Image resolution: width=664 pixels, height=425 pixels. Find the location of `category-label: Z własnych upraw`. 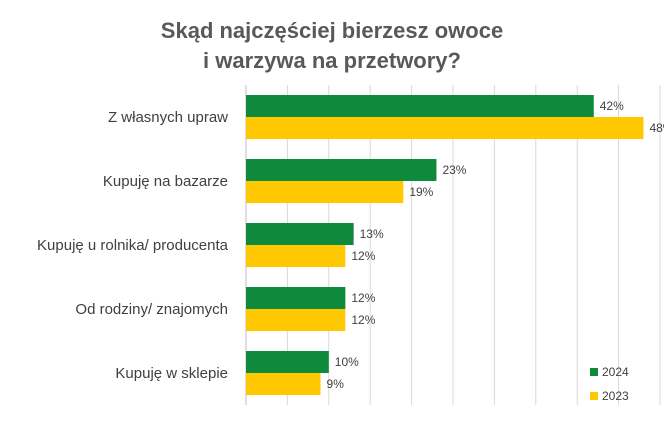

category-label: Z własnych upraw is located at coordinates (168, 117).